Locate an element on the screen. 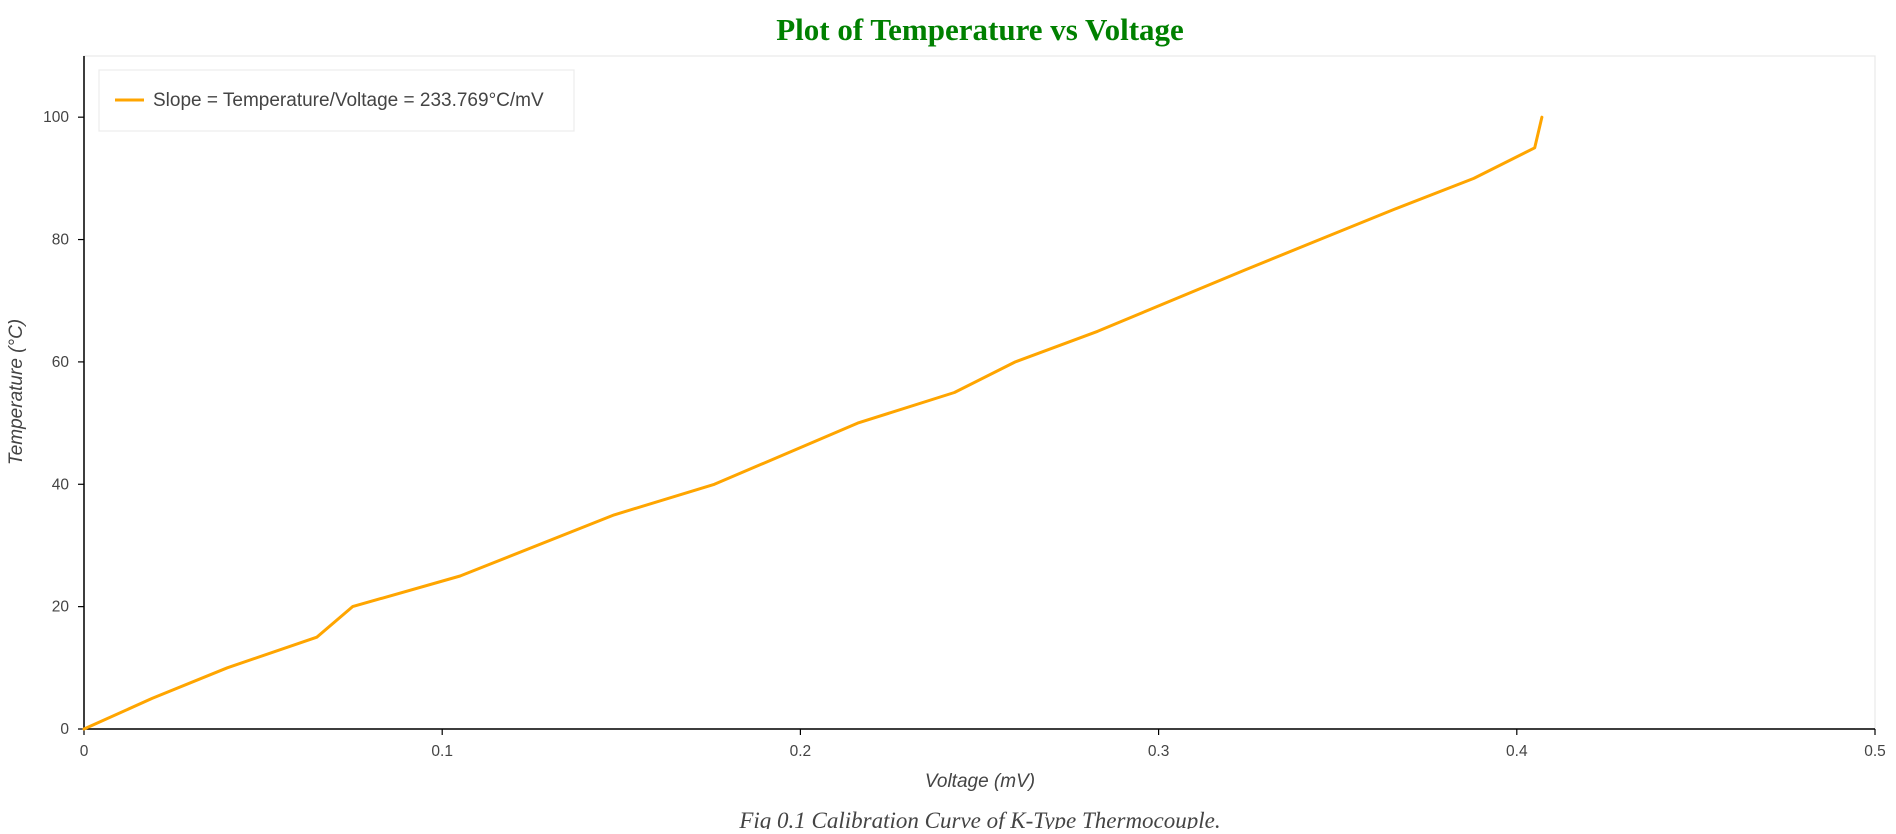 Image resolution: width=1896 pixels, height=834 pixels. y-axis-ticks: 0 20 40 60 80 100 is located at coordinates (63, 423).